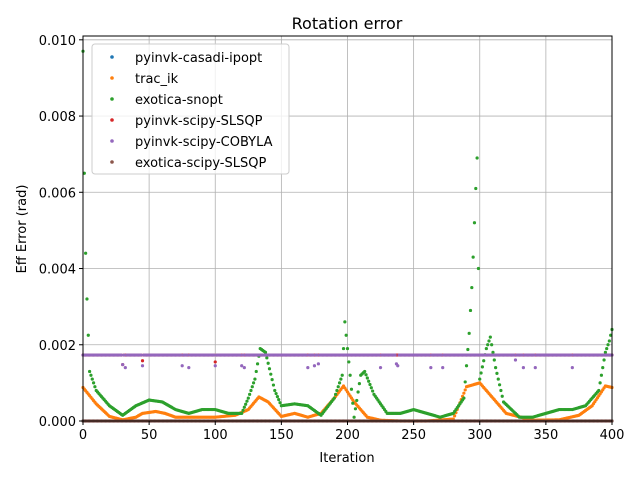  What do you see at coordinates (83, 435) in the screenshot?
I see `x-tick-label: 0` at bounding box center [83, 435].